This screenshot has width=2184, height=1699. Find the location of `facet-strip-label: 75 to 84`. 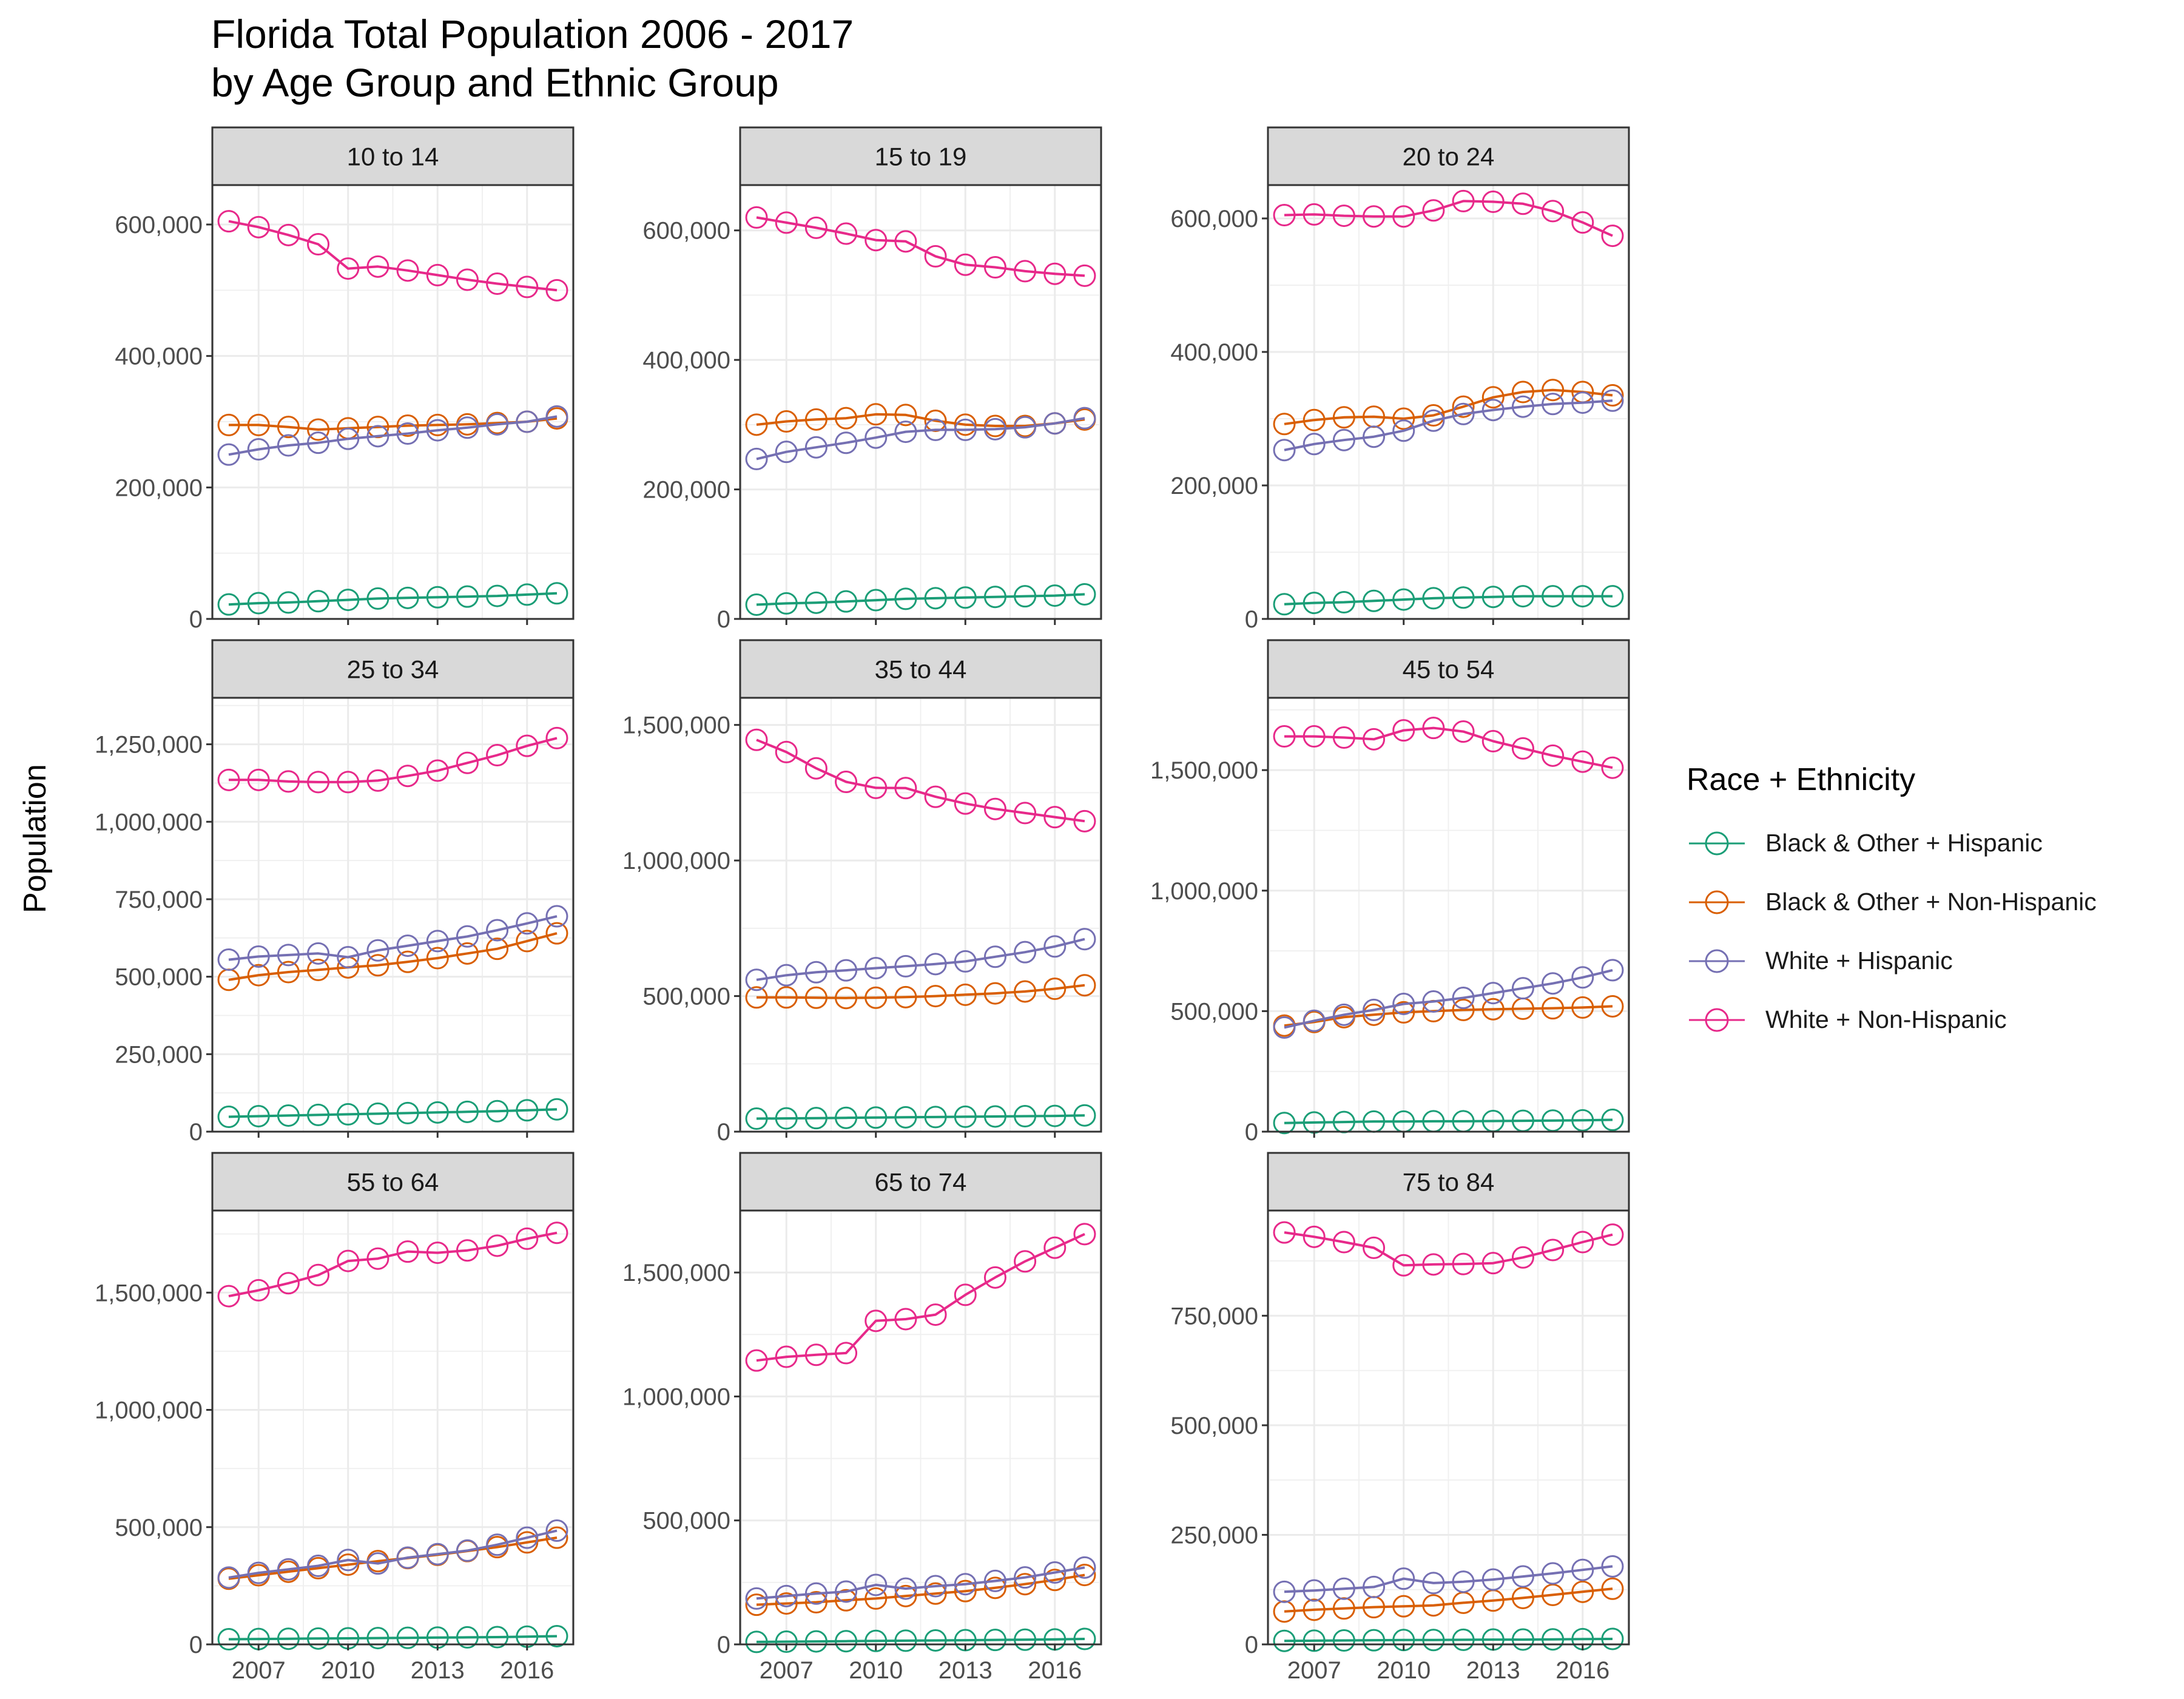

facet-strip-label: 75 to 84 is located at coordinates (1449, 1182).